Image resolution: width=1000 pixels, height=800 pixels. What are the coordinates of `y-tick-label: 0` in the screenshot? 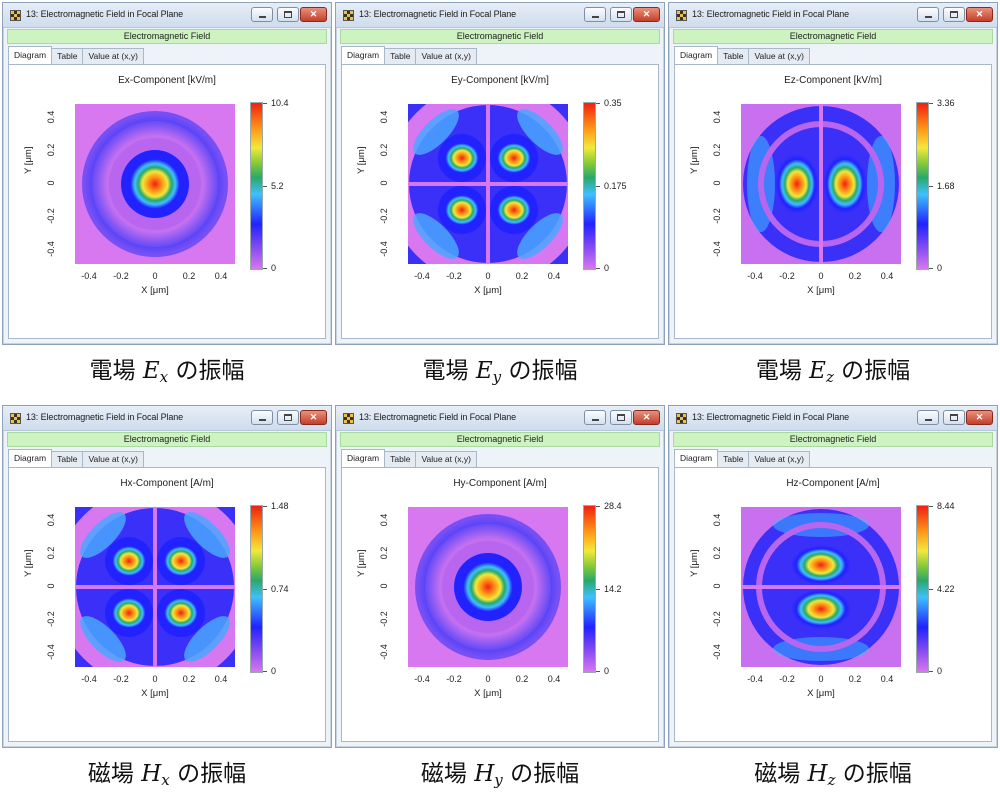 It's located at (384, 586).